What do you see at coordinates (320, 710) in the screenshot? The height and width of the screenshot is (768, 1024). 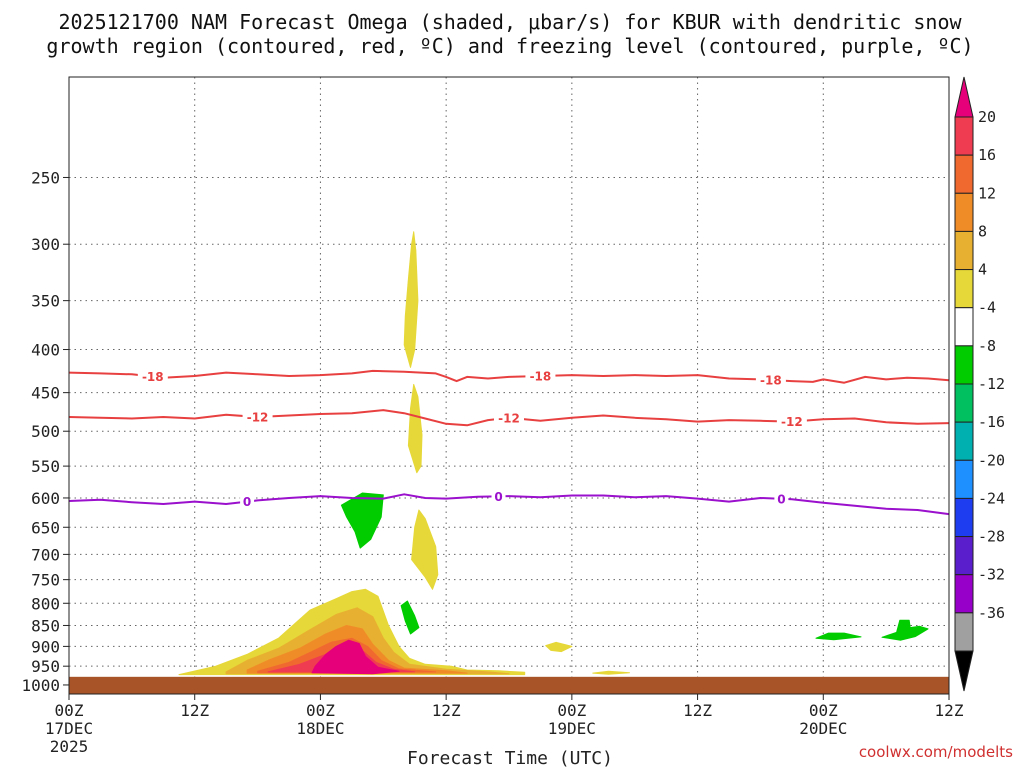 I see `x-tick-label-24-0: 00Z` at bounding box center [320, 710].